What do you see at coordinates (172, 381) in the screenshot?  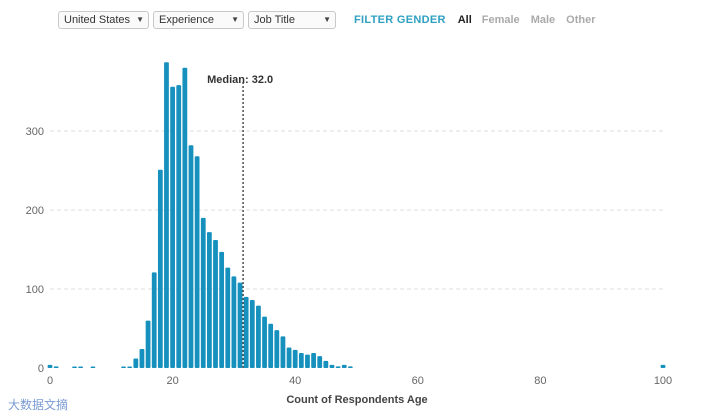 I see `x-tick-label: 20` at bounding box center [172, 381].